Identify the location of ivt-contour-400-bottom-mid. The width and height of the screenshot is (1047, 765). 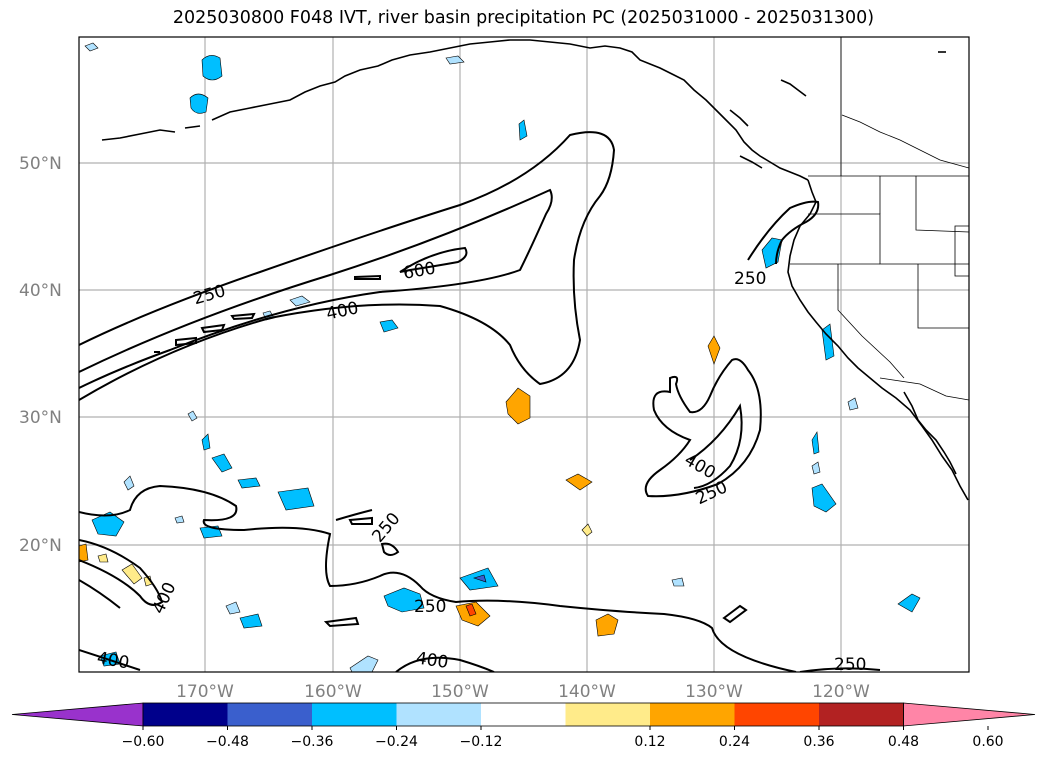
(445, 664).